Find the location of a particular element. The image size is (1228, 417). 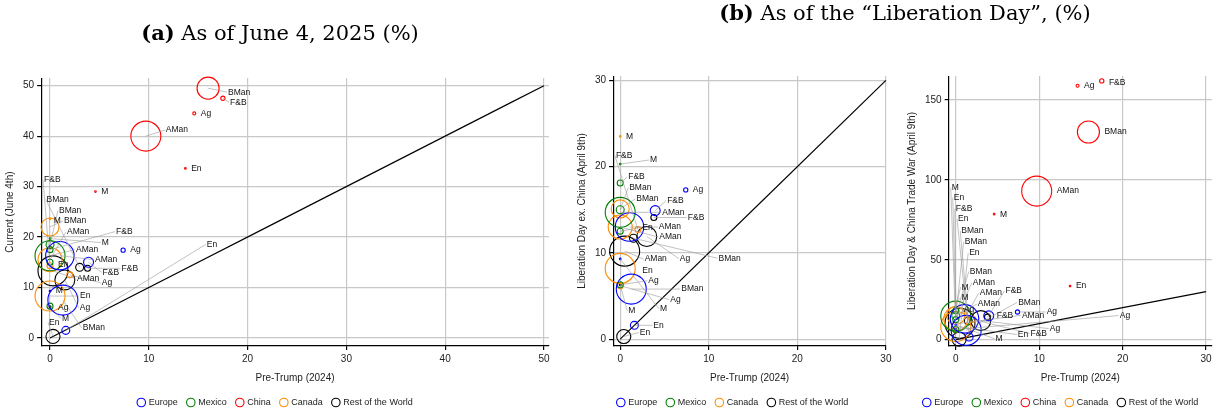

y-tick-label: 150 is located at coordinates (934, 99).